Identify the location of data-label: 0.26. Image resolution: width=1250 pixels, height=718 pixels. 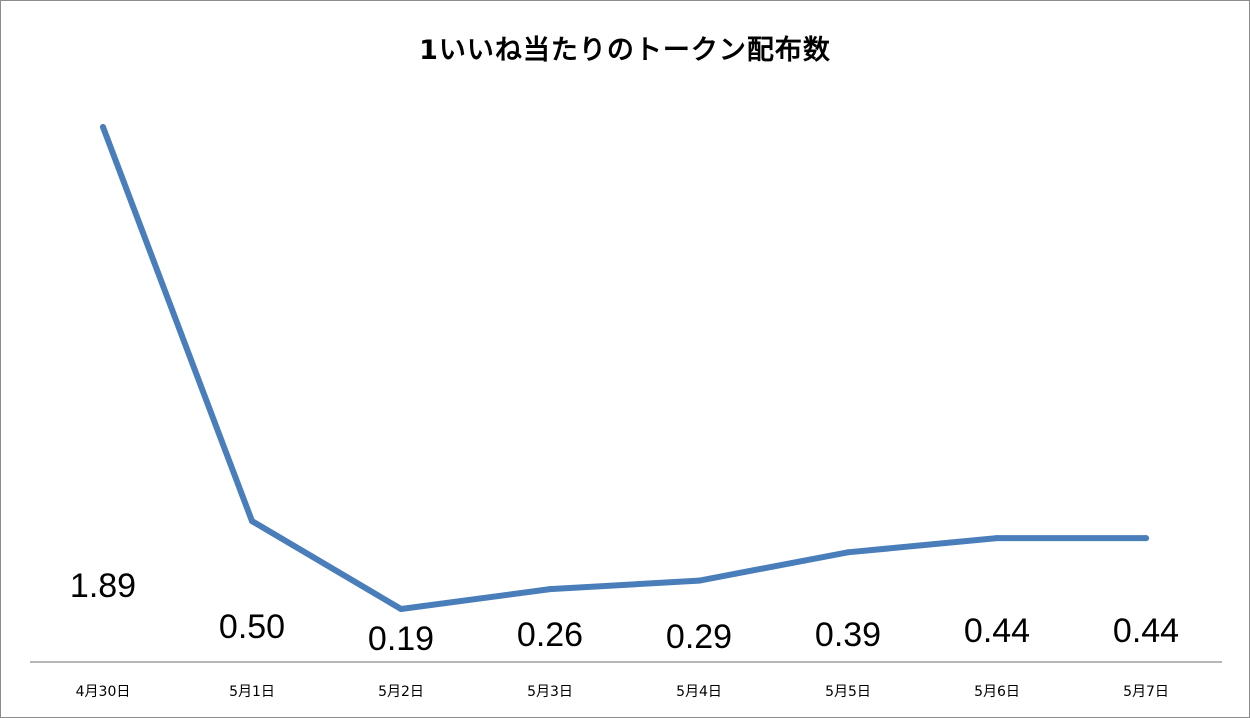
(550, 635).